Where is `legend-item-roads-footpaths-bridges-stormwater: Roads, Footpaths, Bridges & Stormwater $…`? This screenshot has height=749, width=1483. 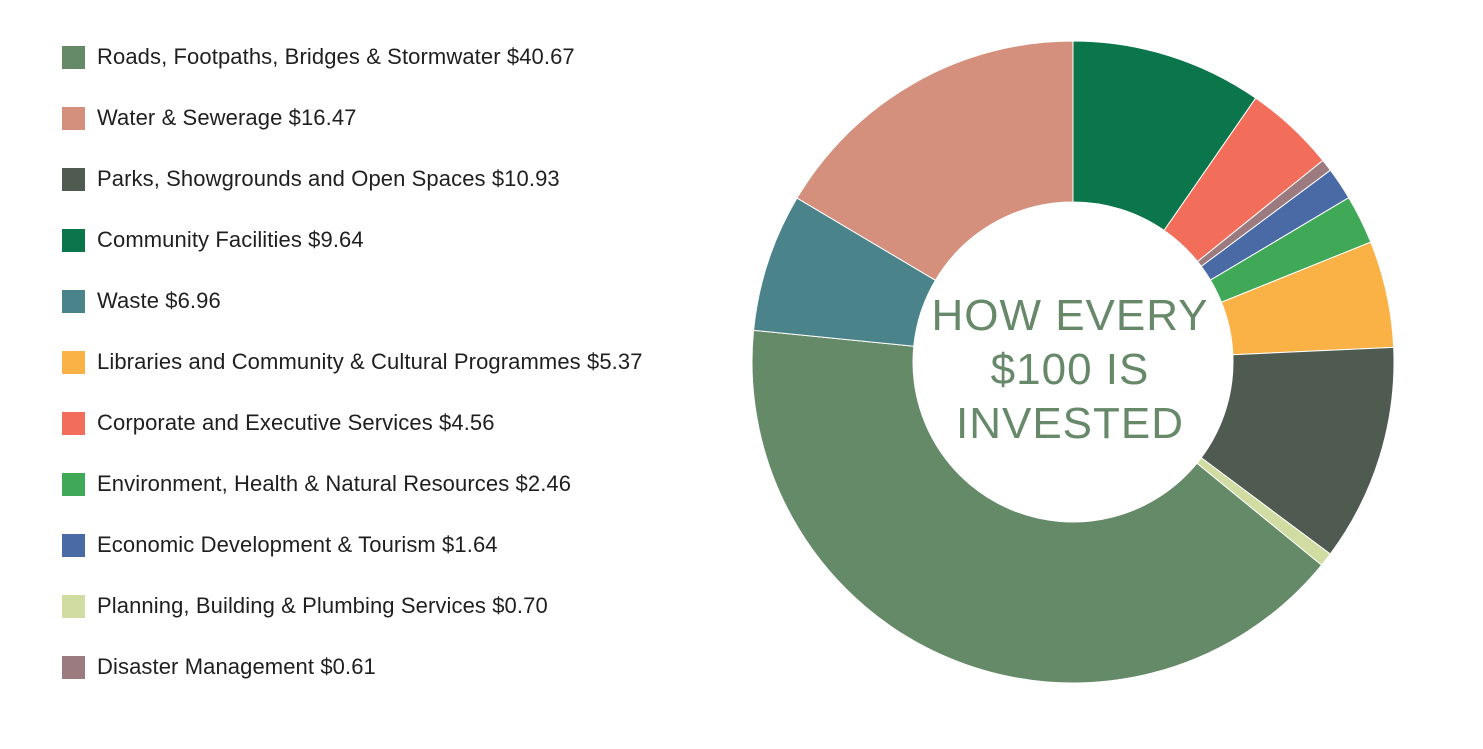
legend-item-roads-footpaths-bridges-stormwater: Roads, Footpaths, Bridges & Stormwater $… is located at coordinates (352, 57).